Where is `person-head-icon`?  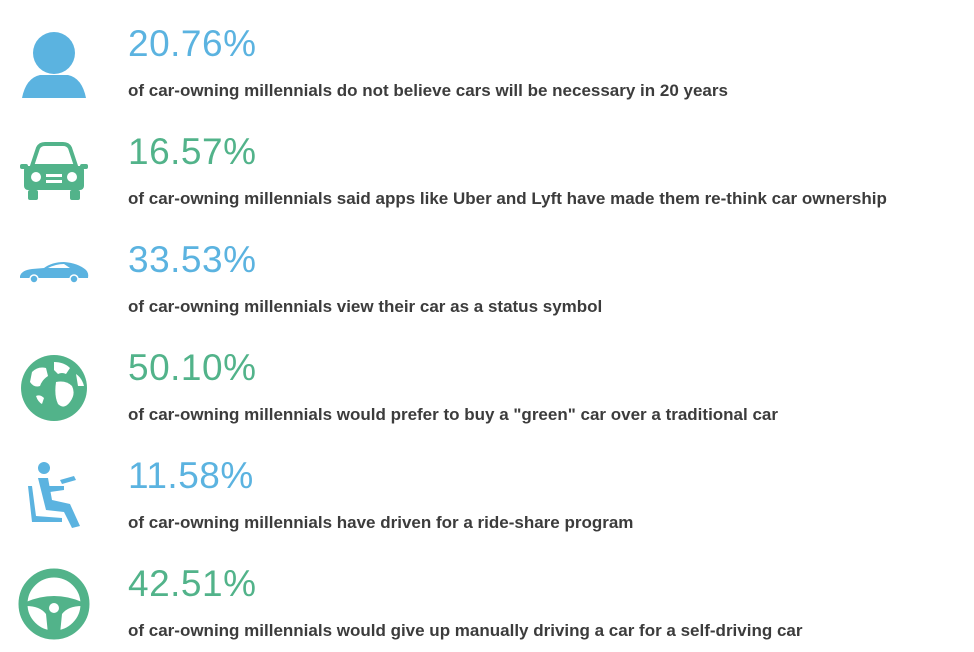
person-head-icon is located at coordinates (54, 64).